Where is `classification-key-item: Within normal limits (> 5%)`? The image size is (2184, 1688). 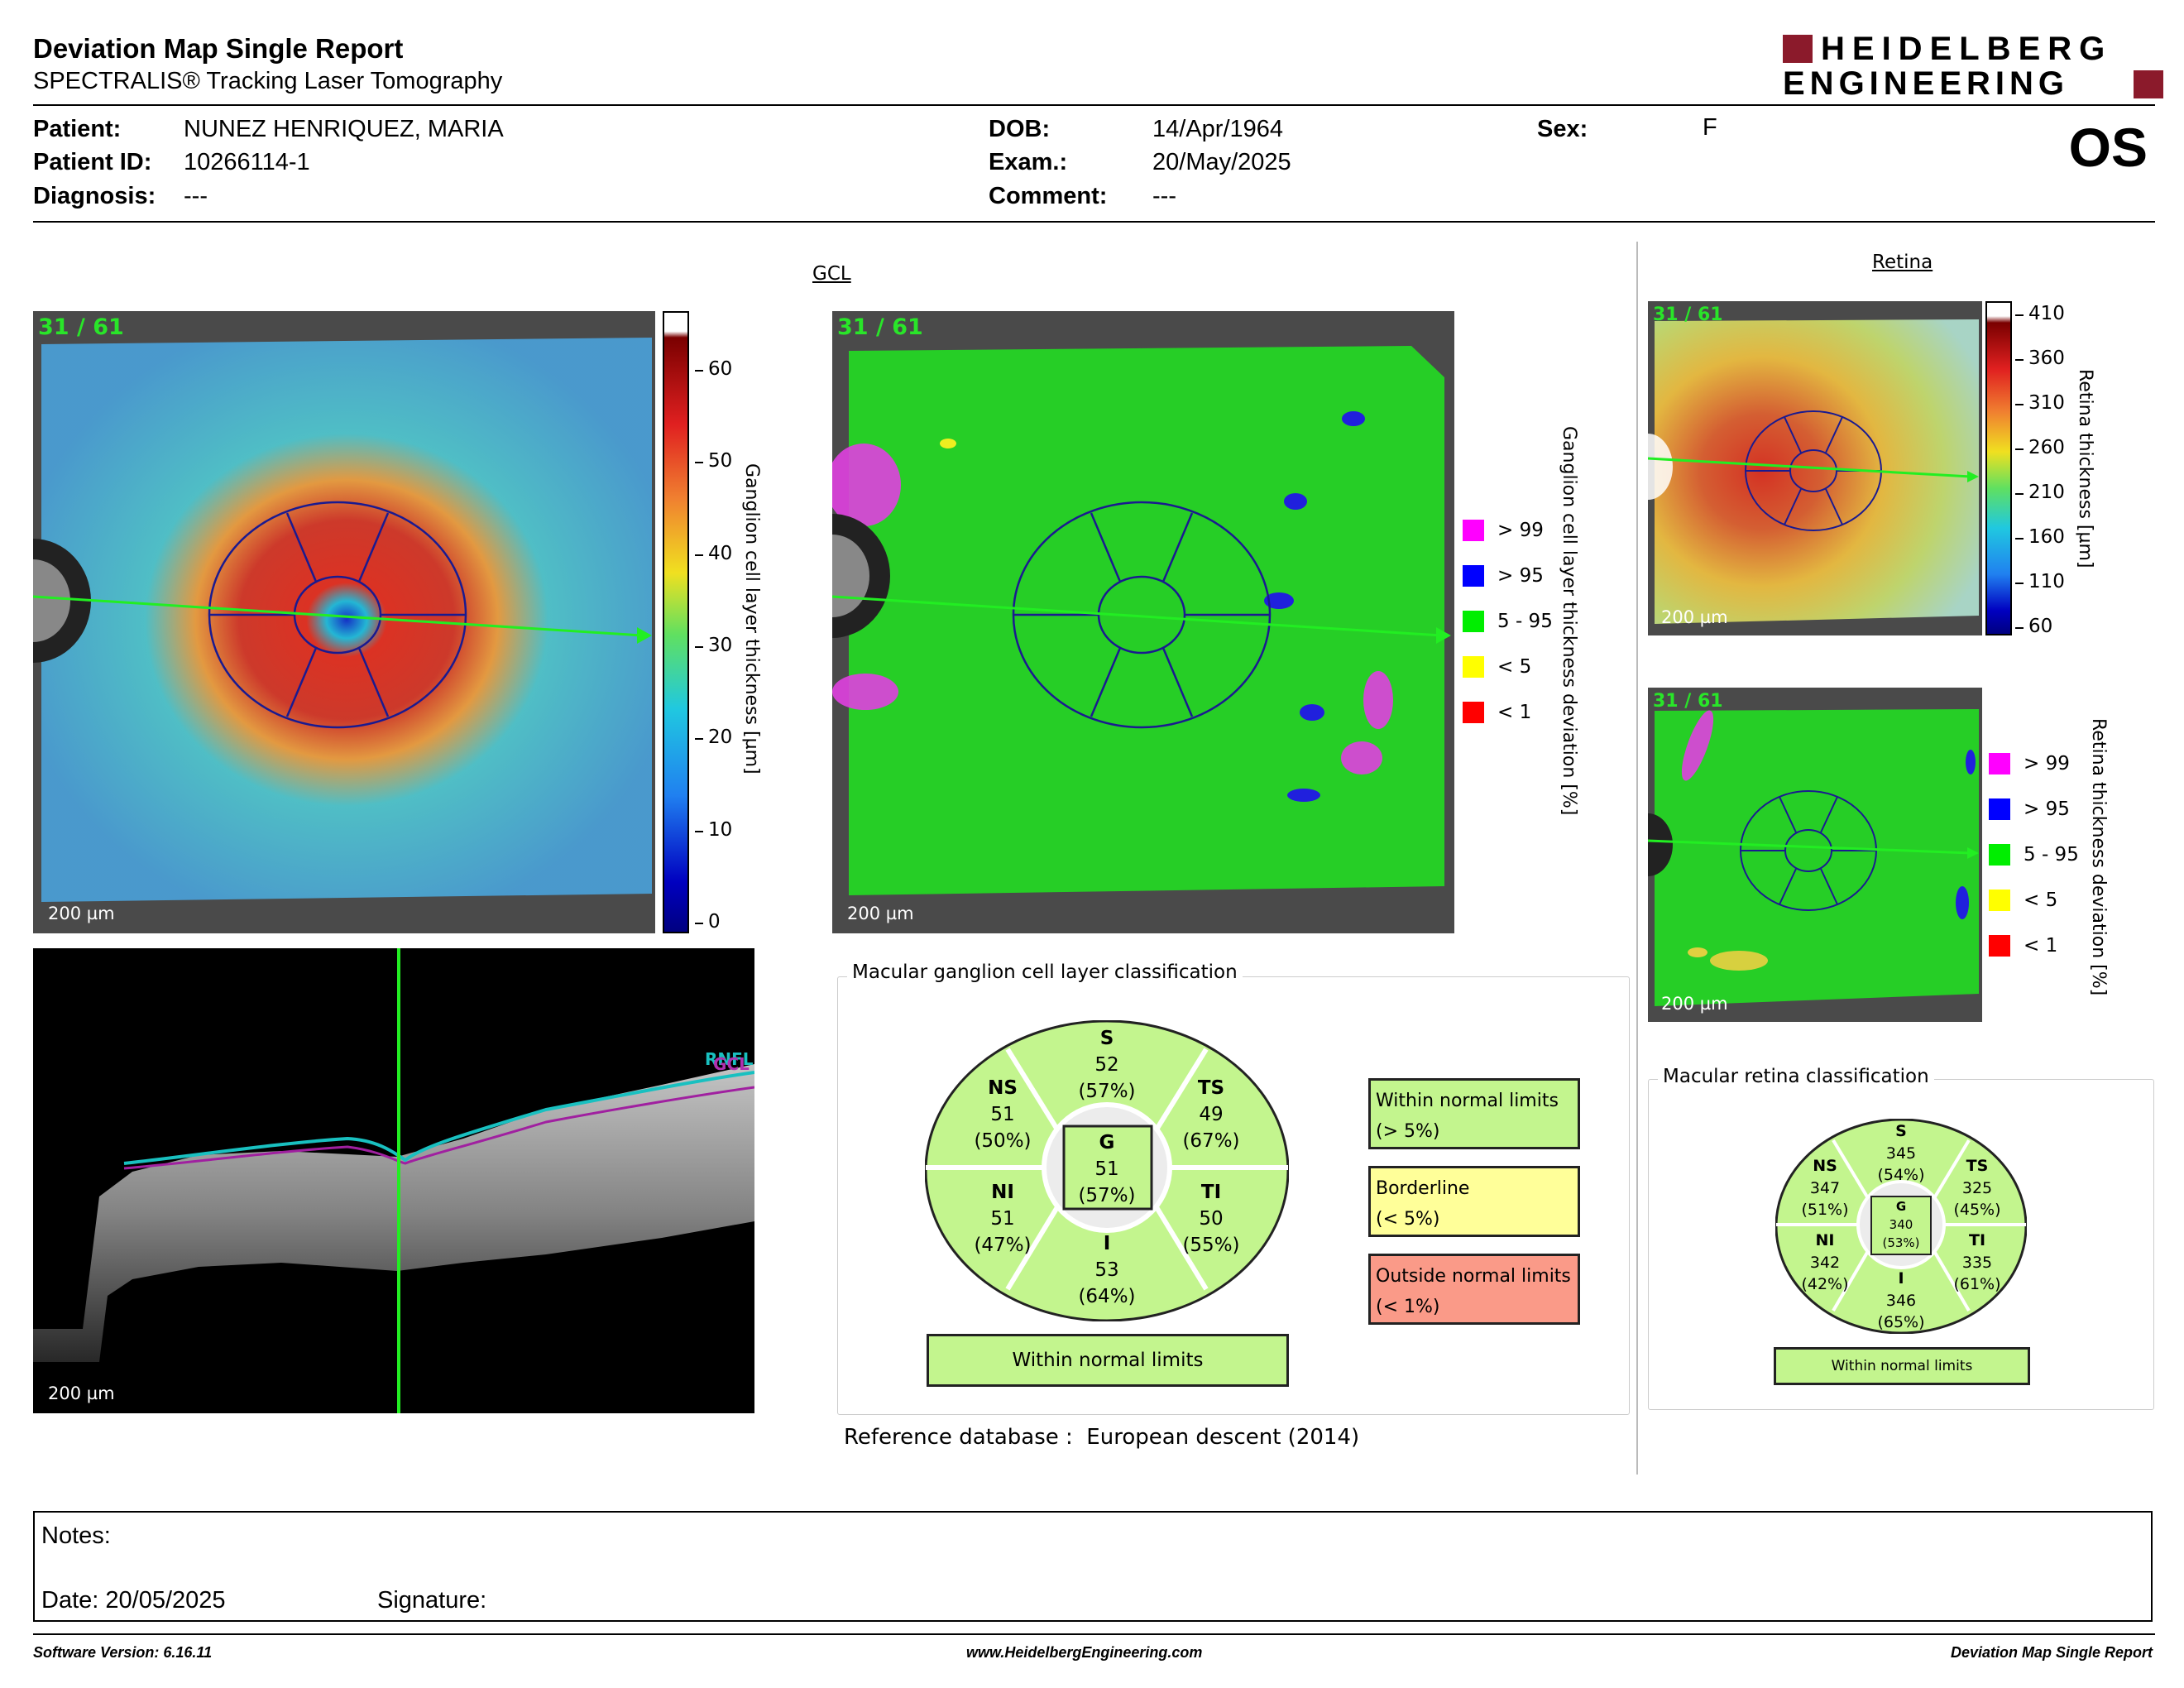
classification-key-item: Within normal limits (> 5%) is located at coordinates (1474, 1113).